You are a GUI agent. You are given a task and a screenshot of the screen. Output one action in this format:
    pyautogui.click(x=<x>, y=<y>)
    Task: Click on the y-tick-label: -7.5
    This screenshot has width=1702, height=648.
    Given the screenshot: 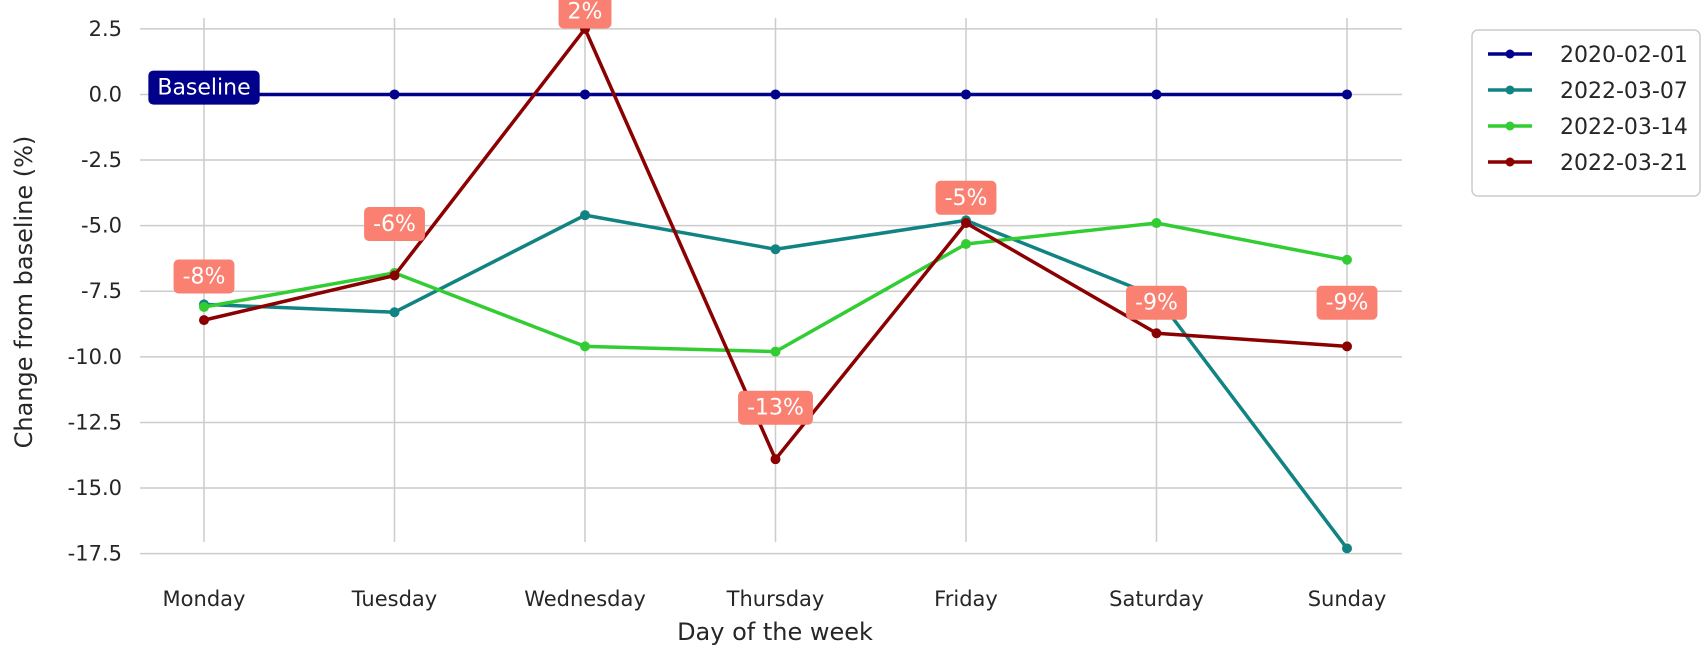 What is the action you would take?
    pyautogui.click(x=101, y=291)
    